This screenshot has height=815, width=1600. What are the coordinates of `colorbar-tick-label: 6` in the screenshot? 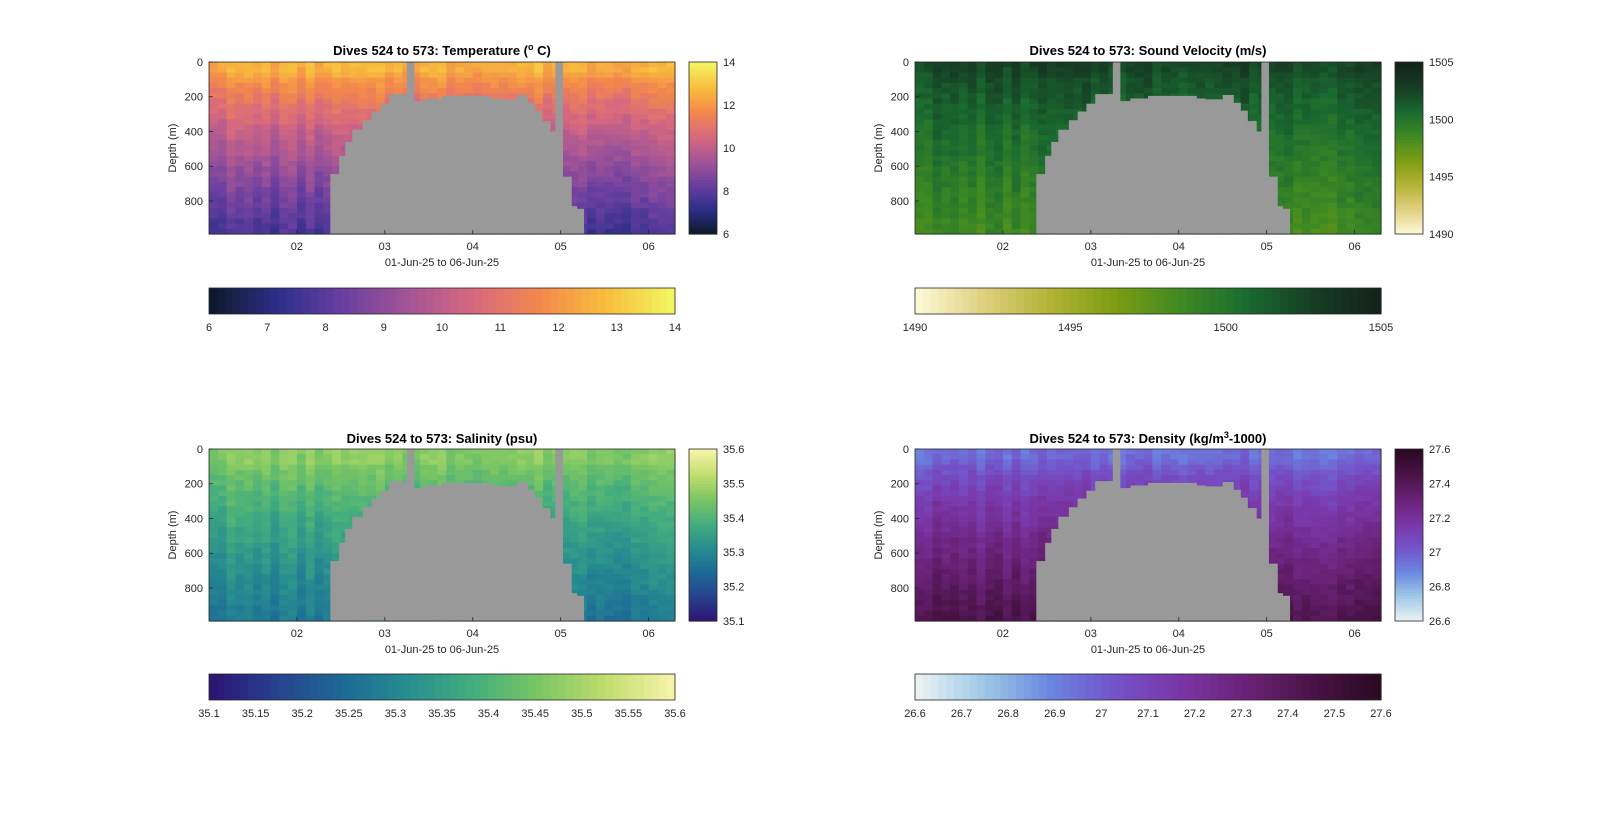 It's located at (726, 235).